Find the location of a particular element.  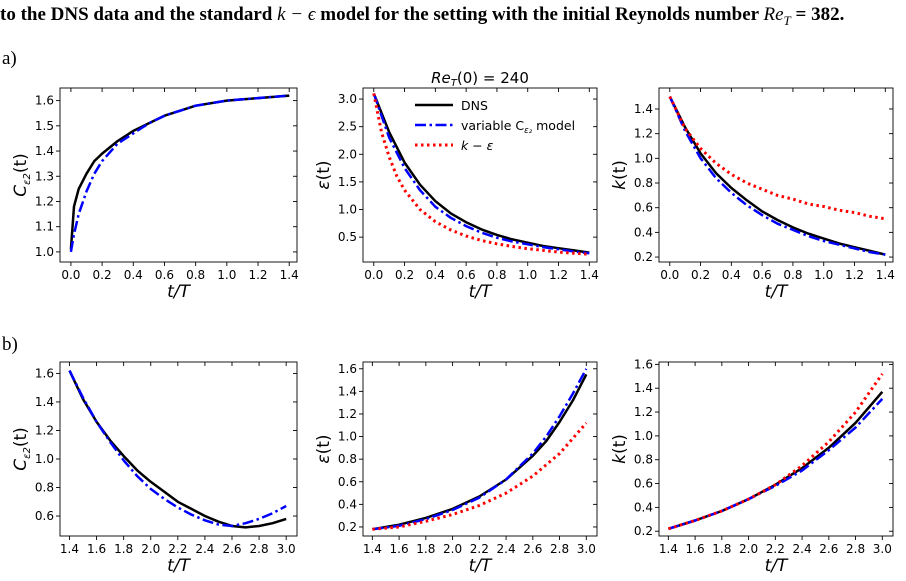

y-tick-label: 1.1 is located at coordinates (44, 227).